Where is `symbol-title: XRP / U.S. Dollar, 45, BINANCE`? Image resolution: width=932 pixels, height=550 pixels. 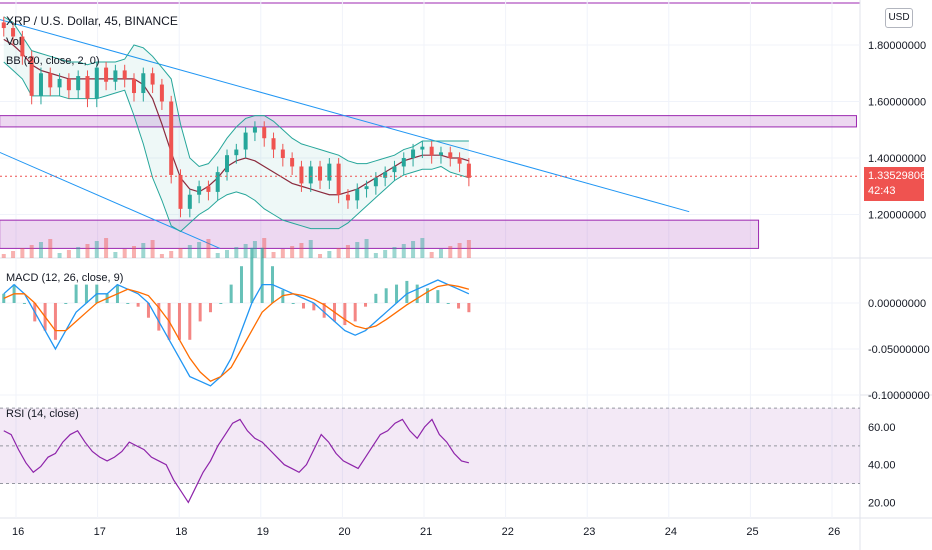
symbol-title: XRP / U.S. Dollar, 45, BINANCE is located at coordinates (92, 21).